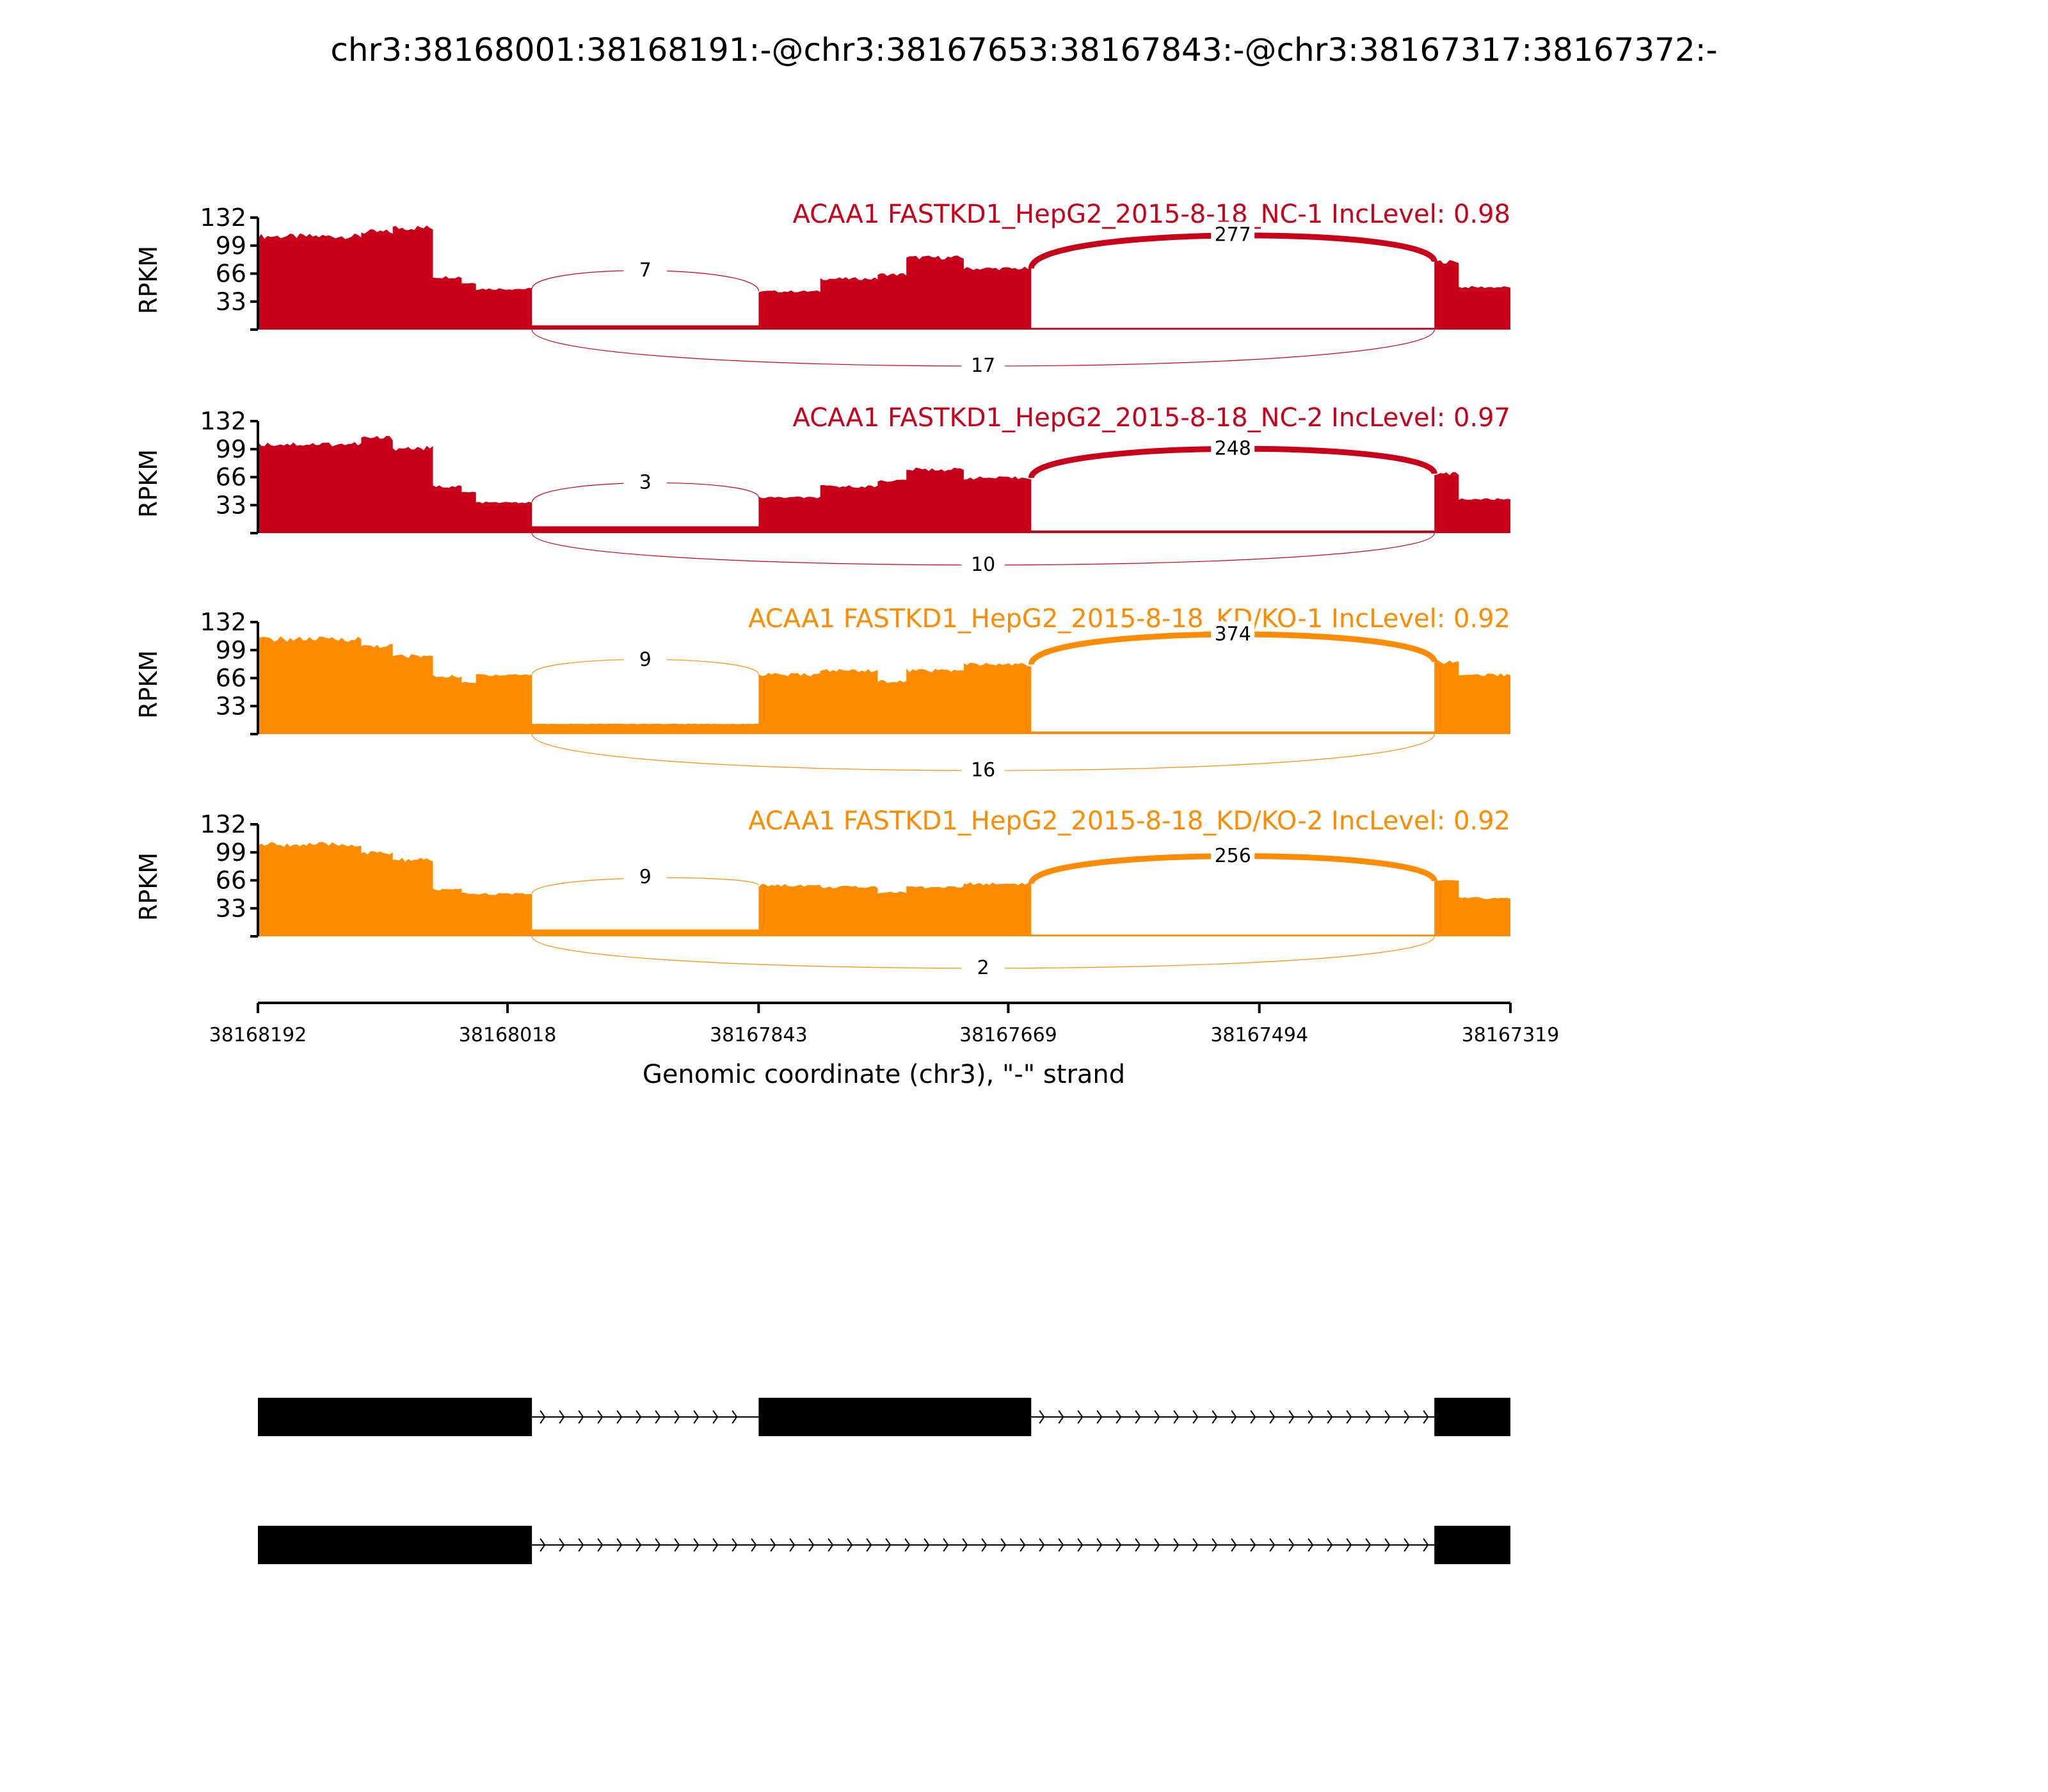 Image resolution: width=2048 pixels, height=1792 pixels. What do you see at coordinates (1233, 448) in the screenshot?
I see `junction-read-count: 248` at bounding box center [1233, 448].